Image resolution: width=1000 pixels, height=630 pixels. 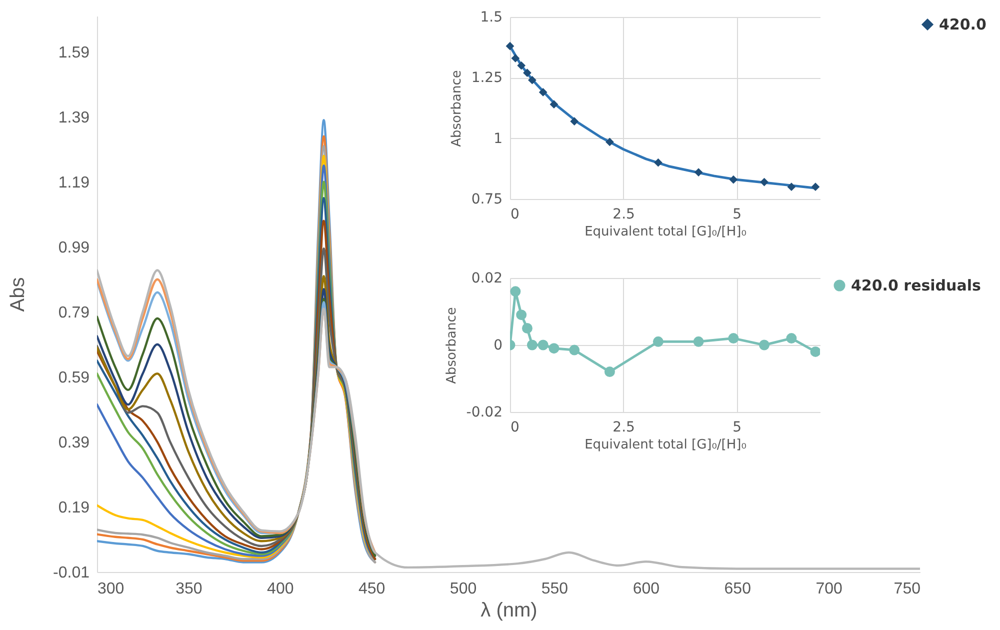 I want to click on y-tick-label: -0.02, so click(x=484, y=412).